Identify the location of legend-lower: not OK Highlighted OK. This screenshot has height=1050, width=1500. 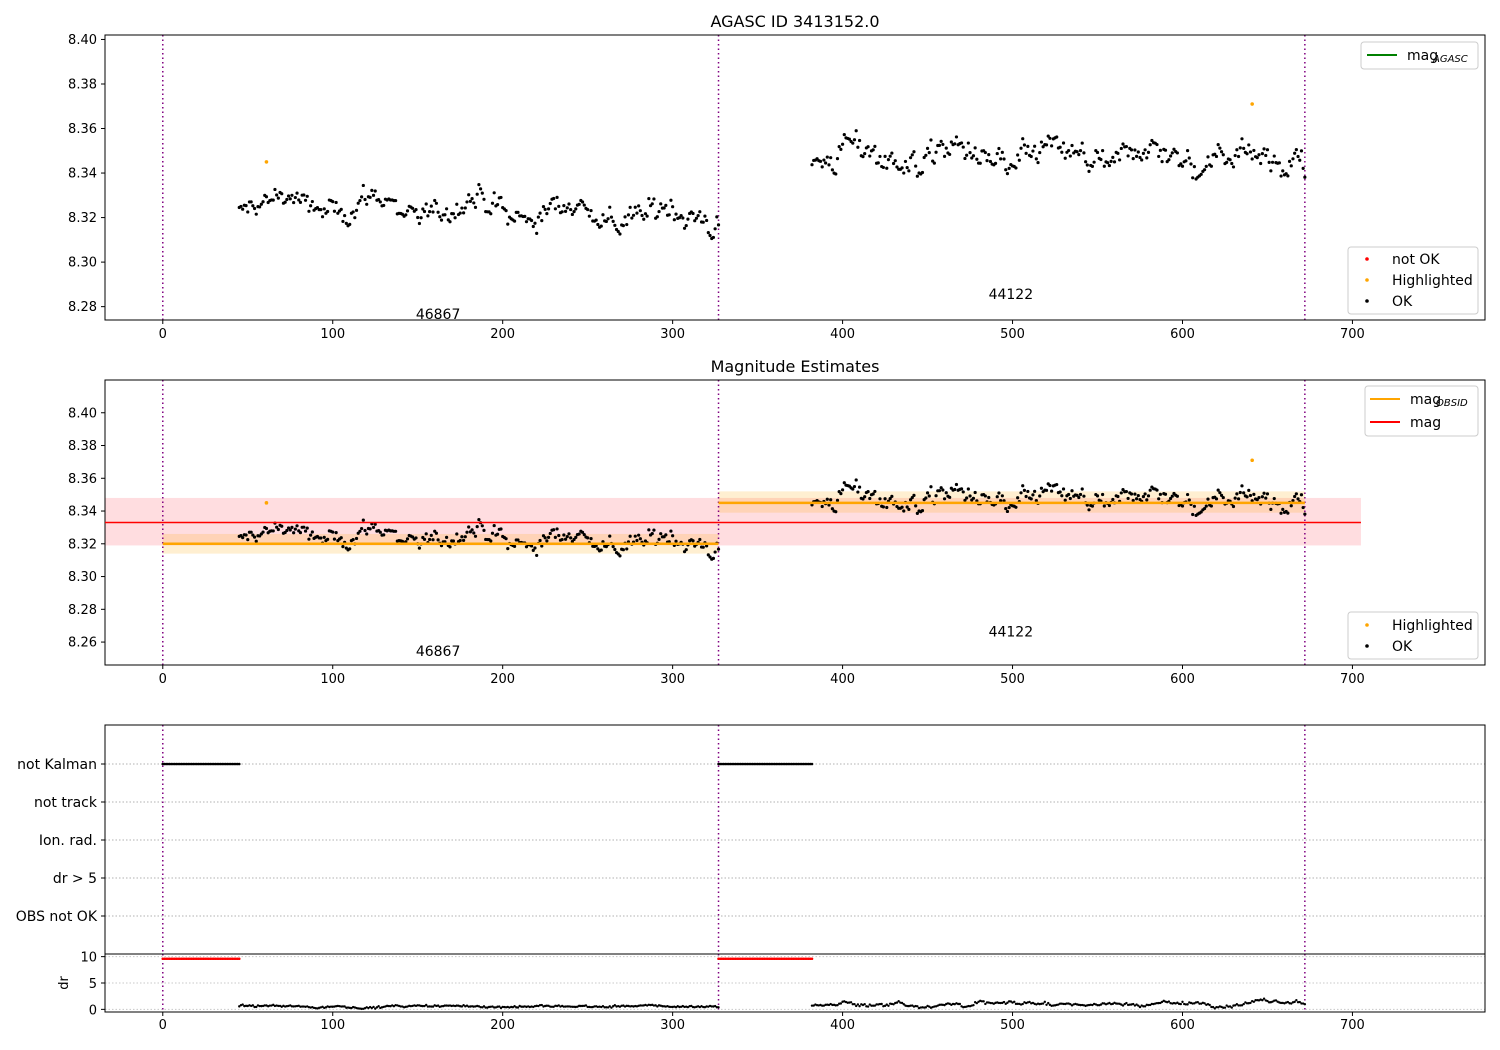
(1413, 280).